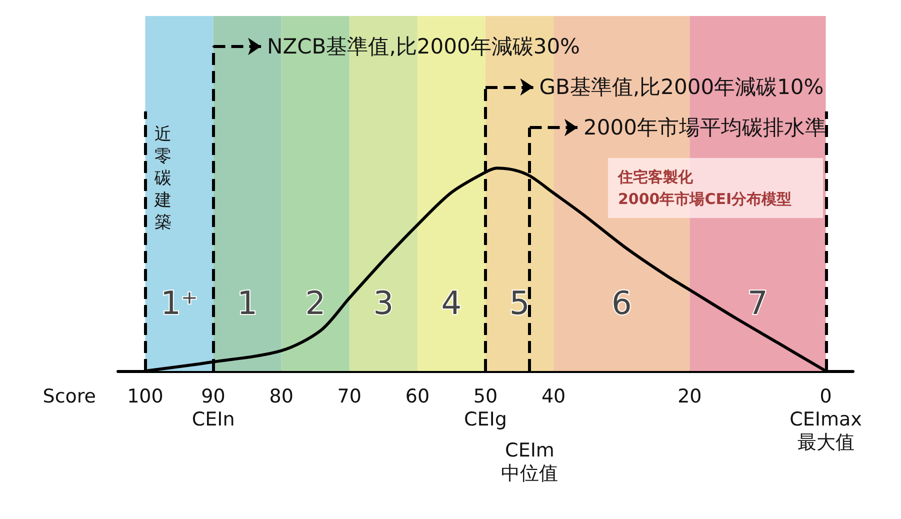  Describe the element at coordinates (621, 303) in the screenshot. I see `band-label: 6` at that location.